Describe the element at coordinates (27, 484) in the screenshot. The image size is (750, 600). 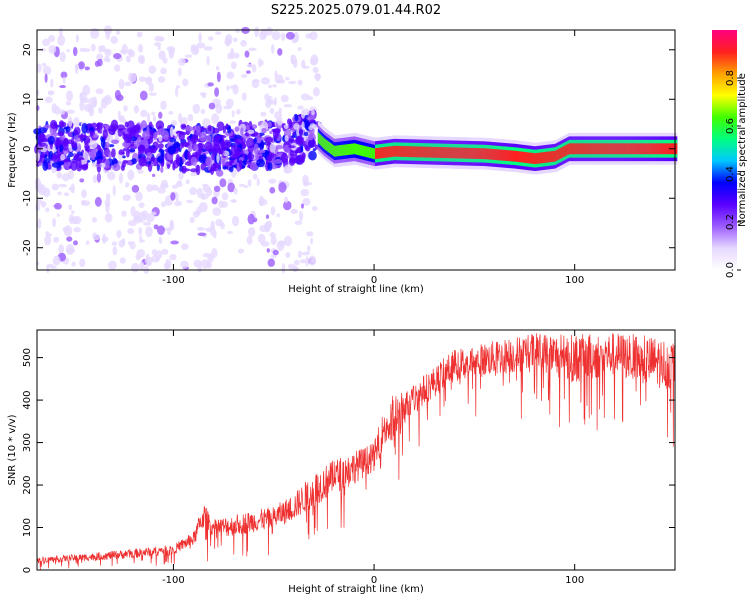
I see `snr-y-tick-label: 200` at that location.